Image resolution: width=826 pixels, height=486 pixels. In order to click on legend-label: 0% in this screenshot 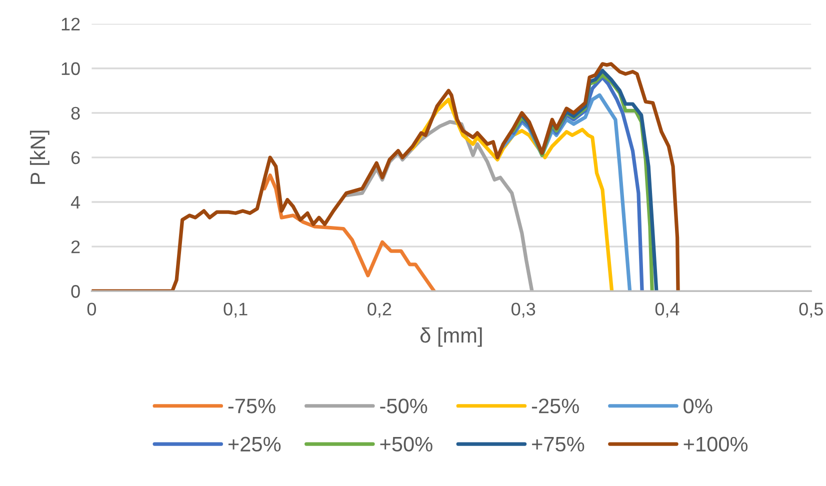, I will do `click(698, 406)`.